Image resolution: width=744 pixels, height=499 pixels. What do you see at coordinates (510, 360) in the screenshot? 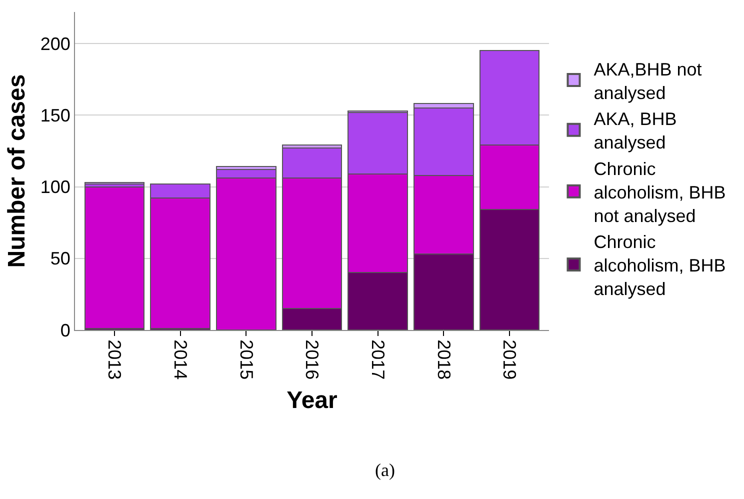
I see `x-tick-label: 2019` at bounding box center [510, 360].